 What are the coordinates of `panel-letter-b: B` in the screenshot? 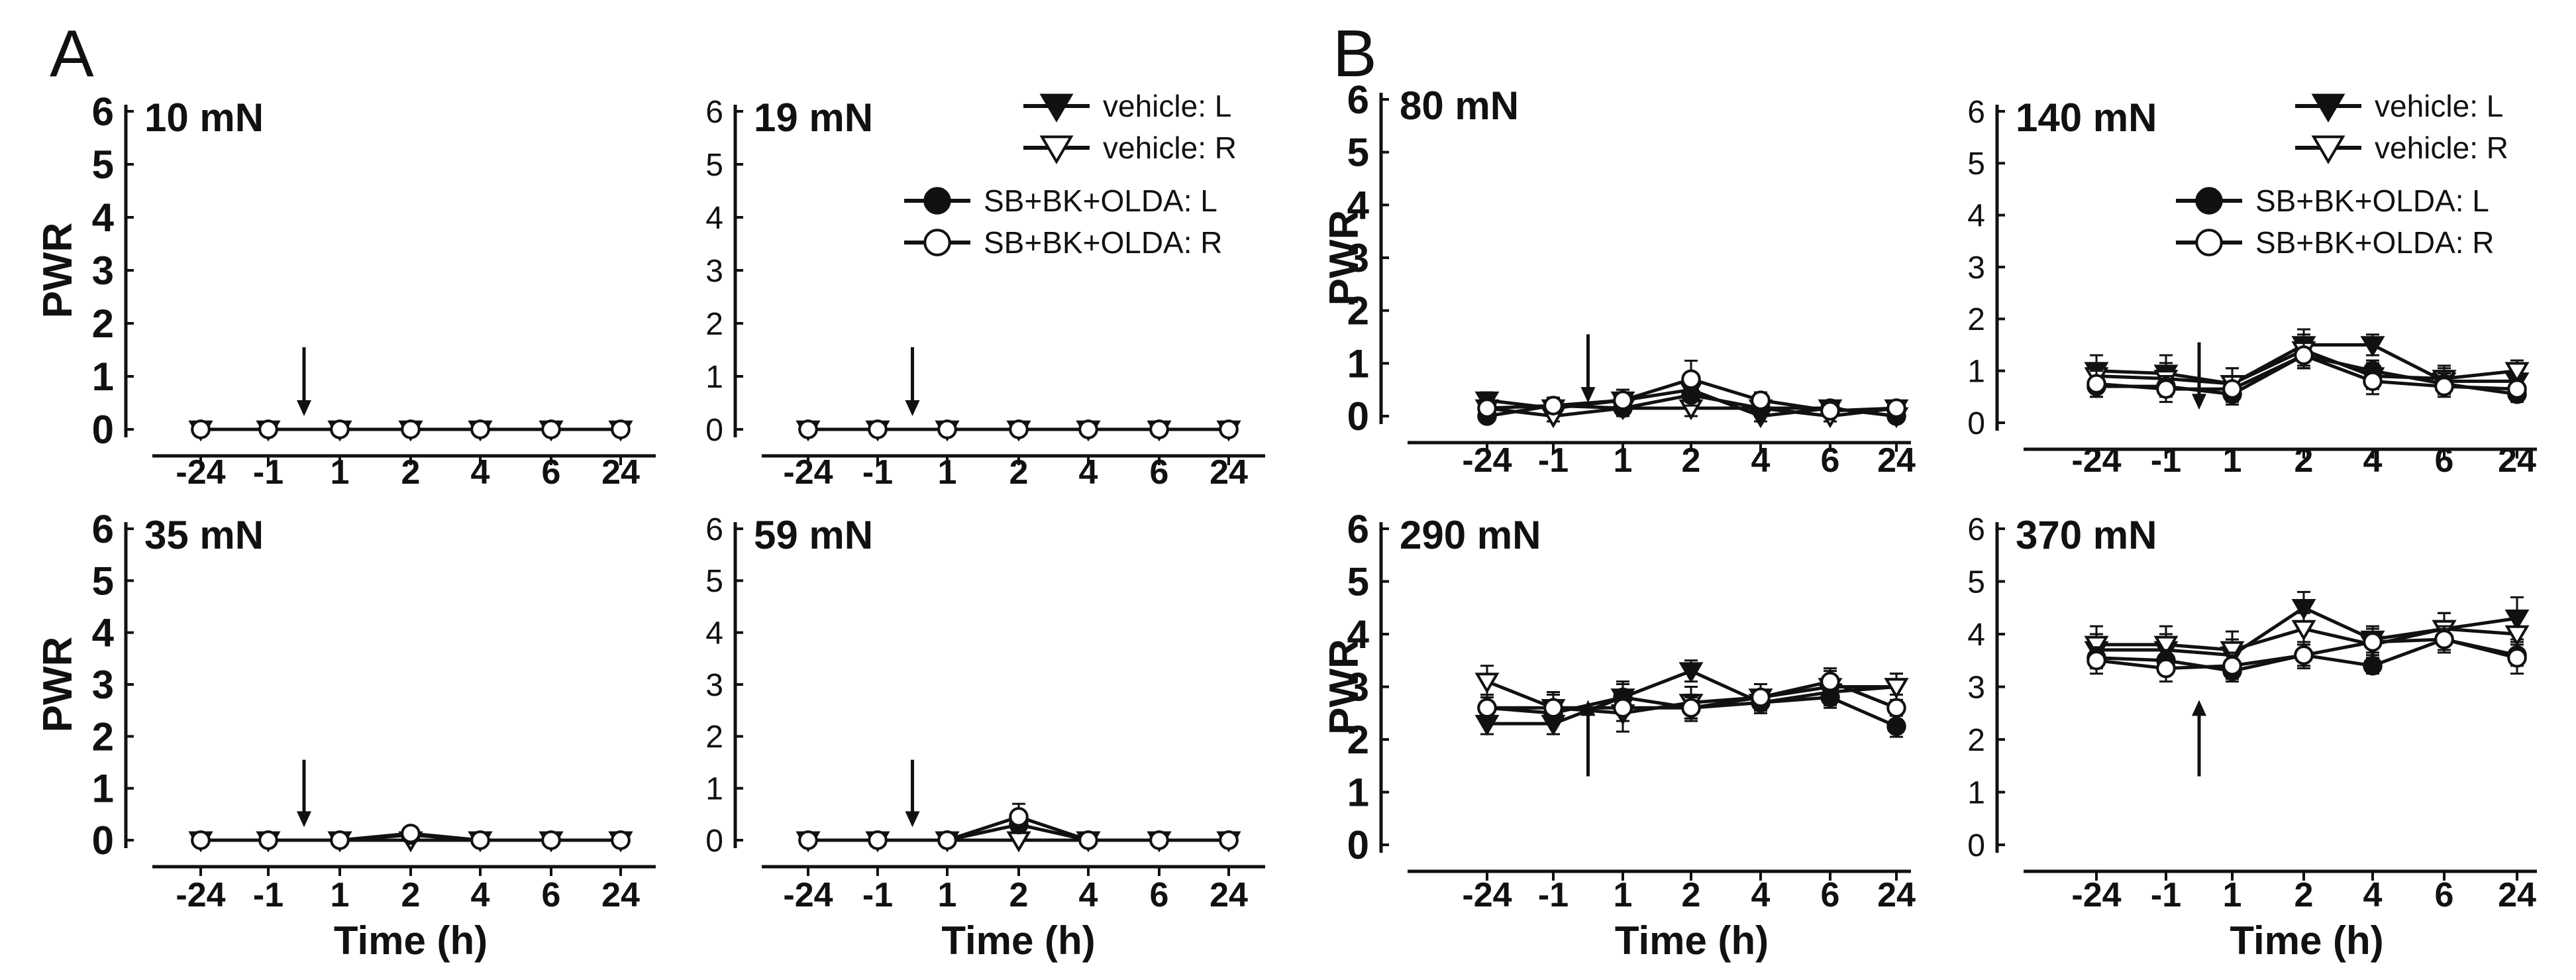 It's located at (1355, 54).